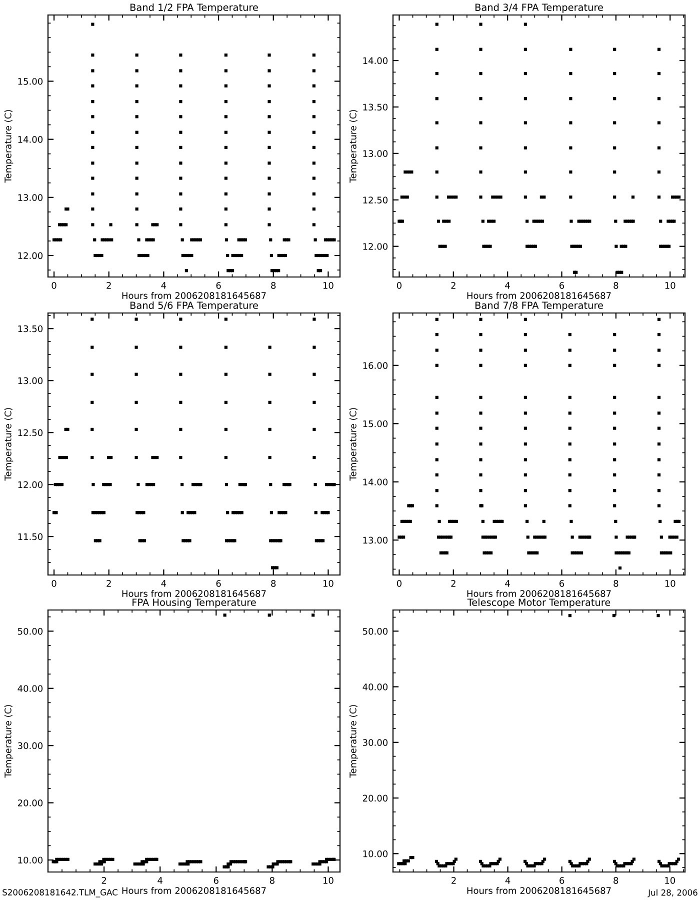 Image resolution: width=700 pixels, height=900 pixels. I want to click on y-tick-label: 16.00, so click(375, 365).